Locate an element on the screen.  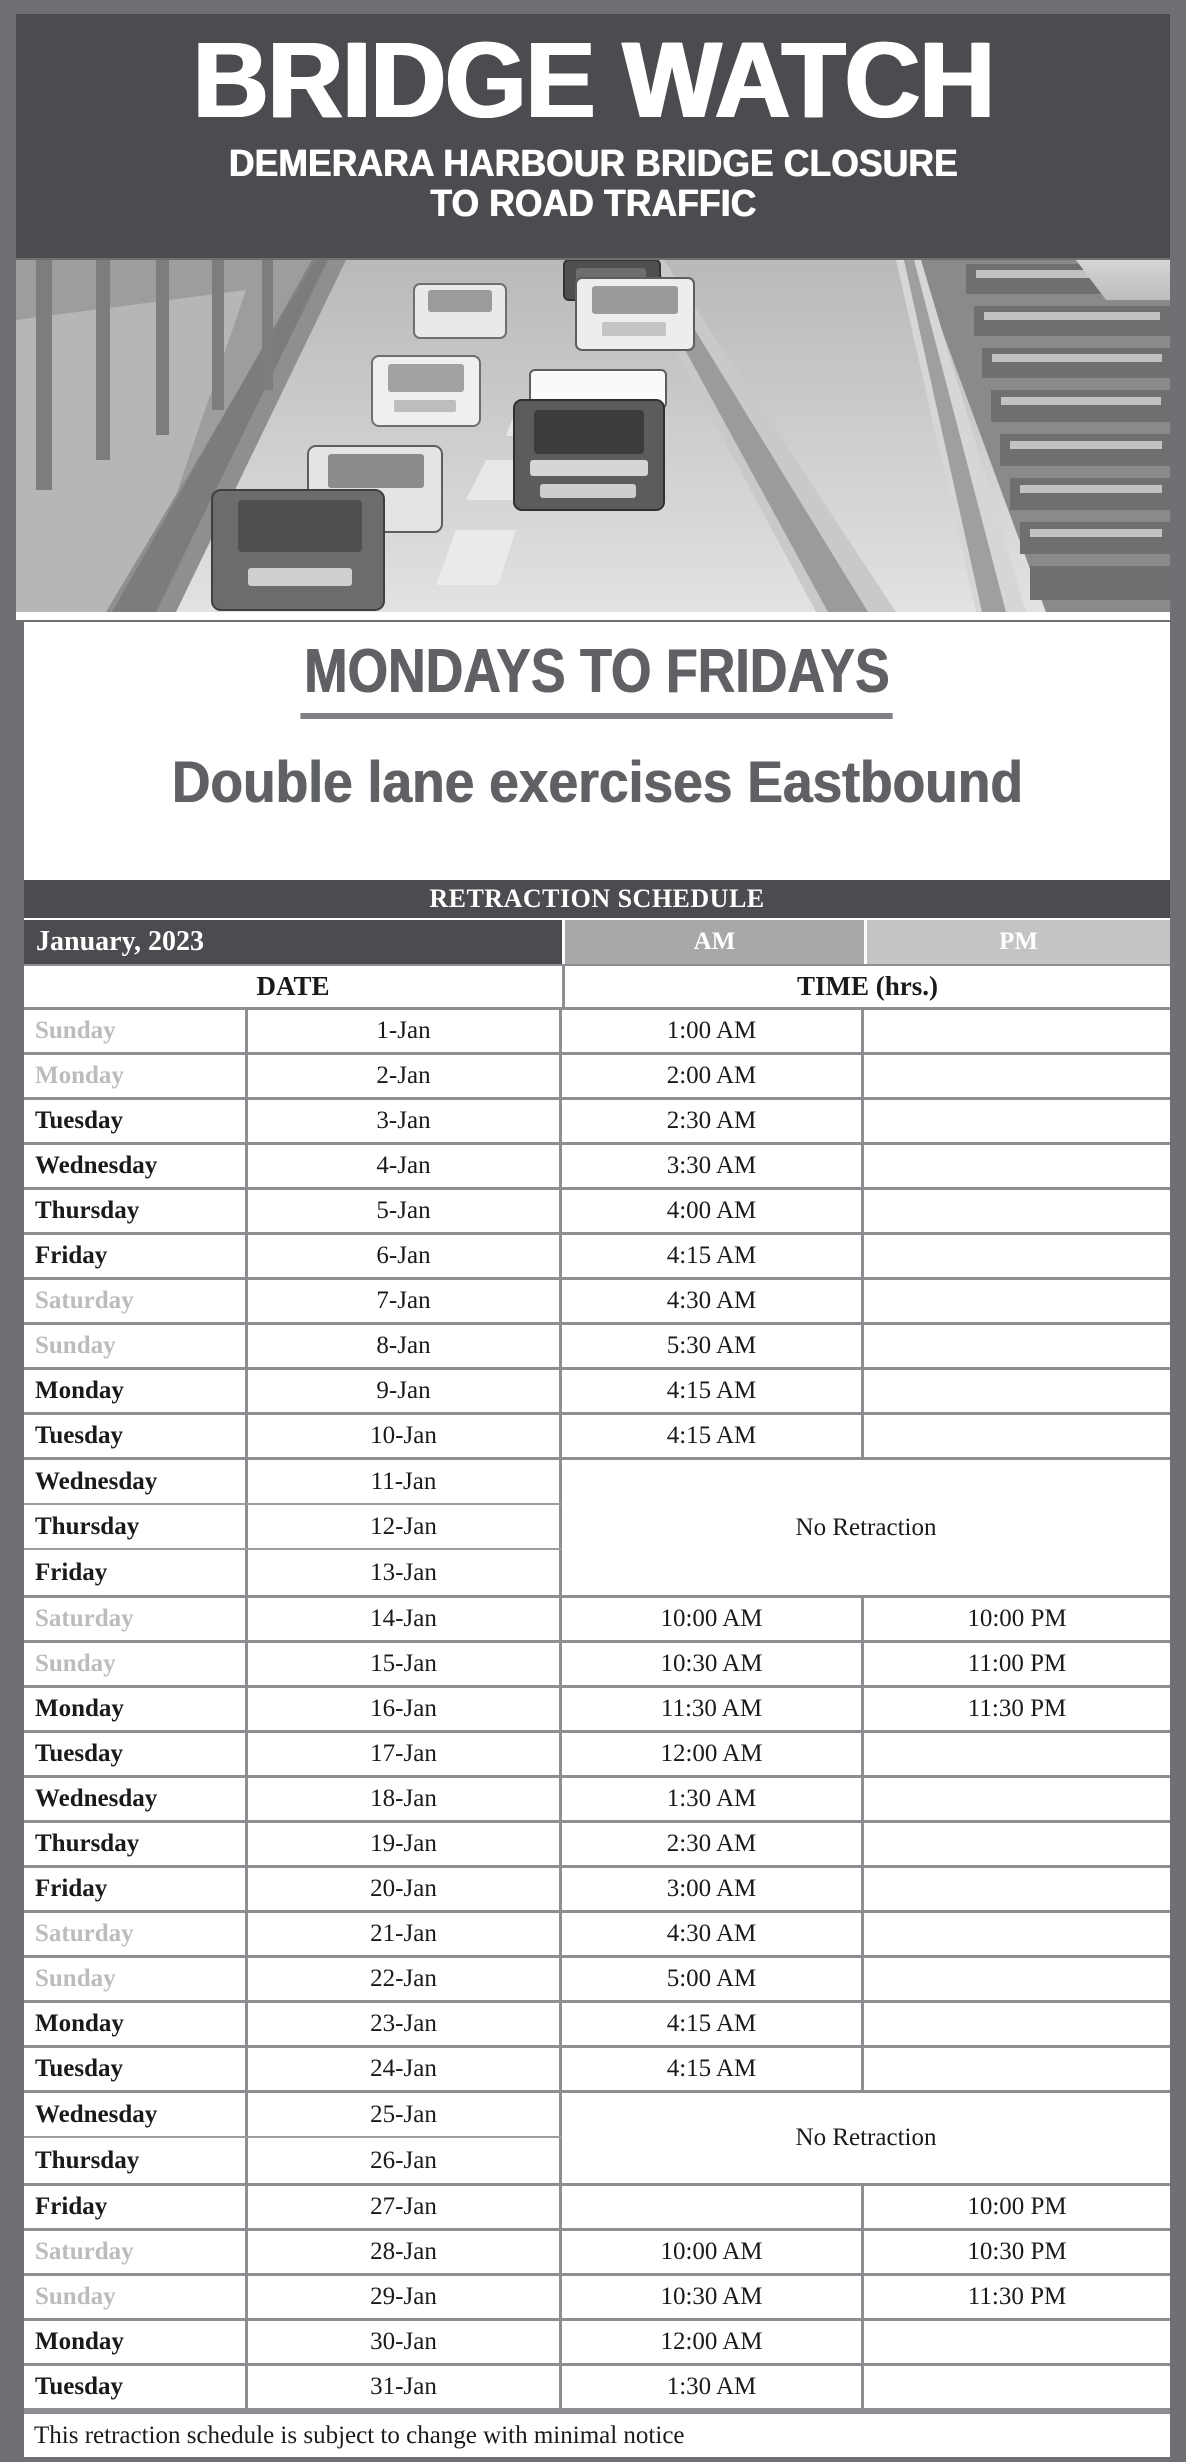
table-row: Saturday 14-Jan 10:00 AM 10:00 PM is located at coordinates (597, 1620).